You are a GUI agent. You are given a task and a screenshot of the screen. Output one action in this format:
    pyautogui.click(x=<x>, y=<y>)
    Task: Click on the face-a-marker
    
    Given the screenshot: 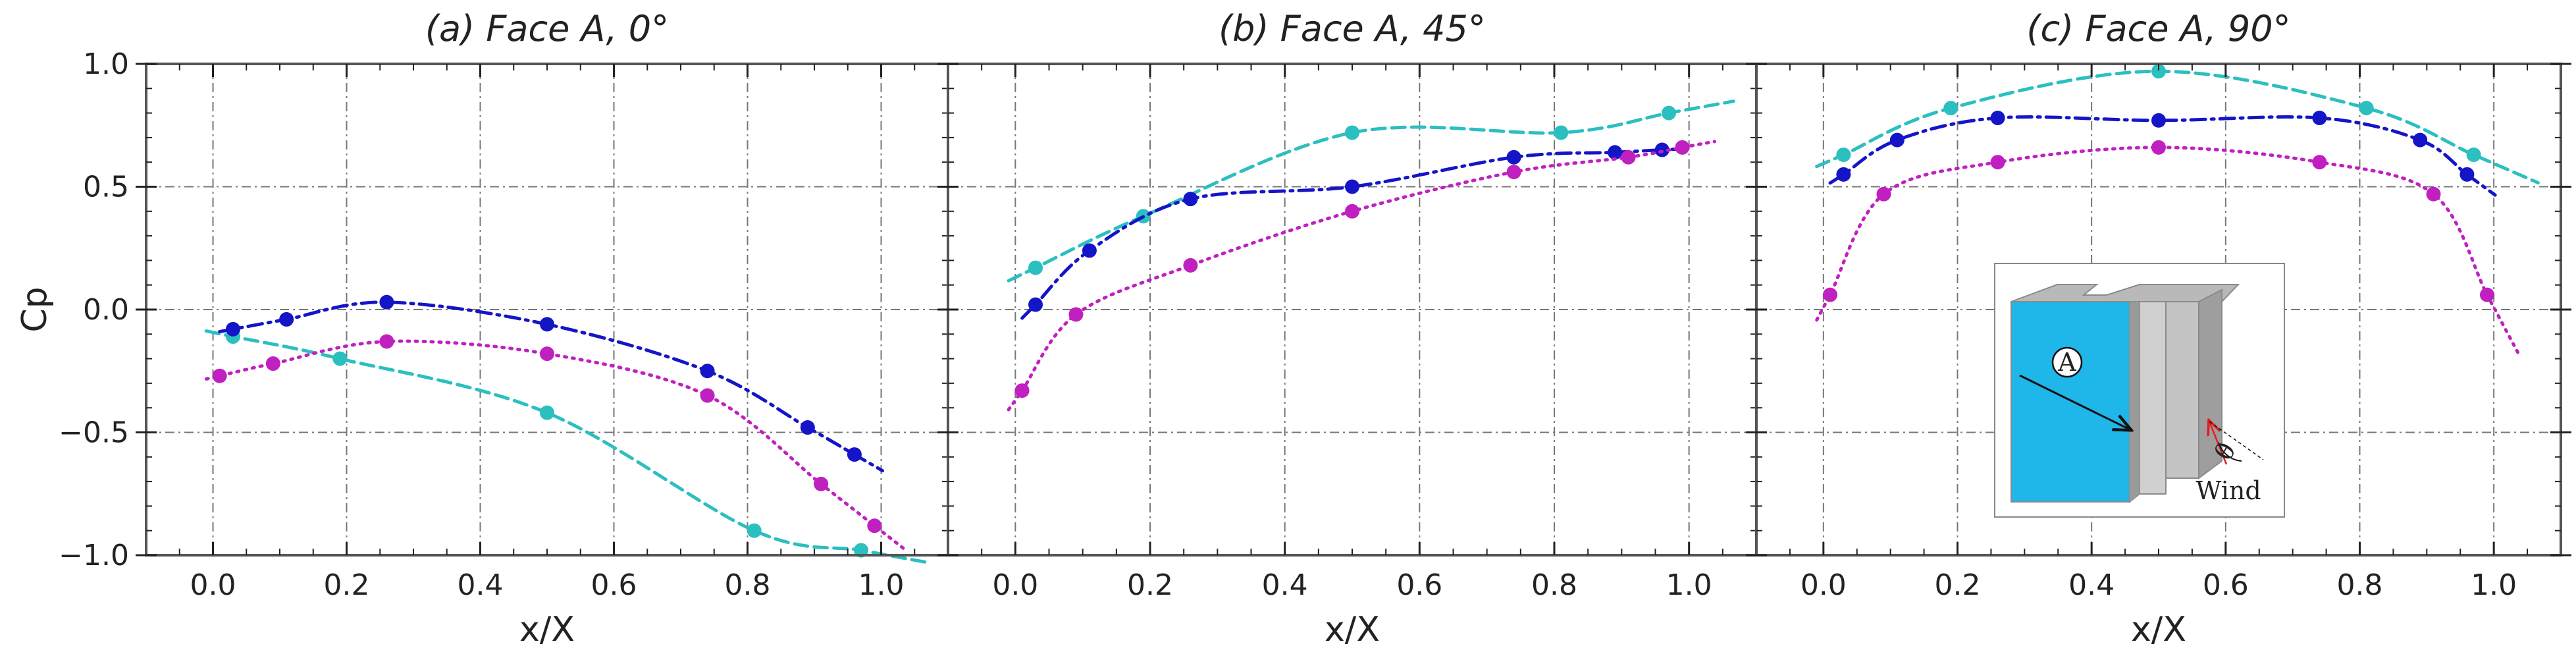 What is the action you would take?
    pyautogui.click(x=2067, y=362)
    